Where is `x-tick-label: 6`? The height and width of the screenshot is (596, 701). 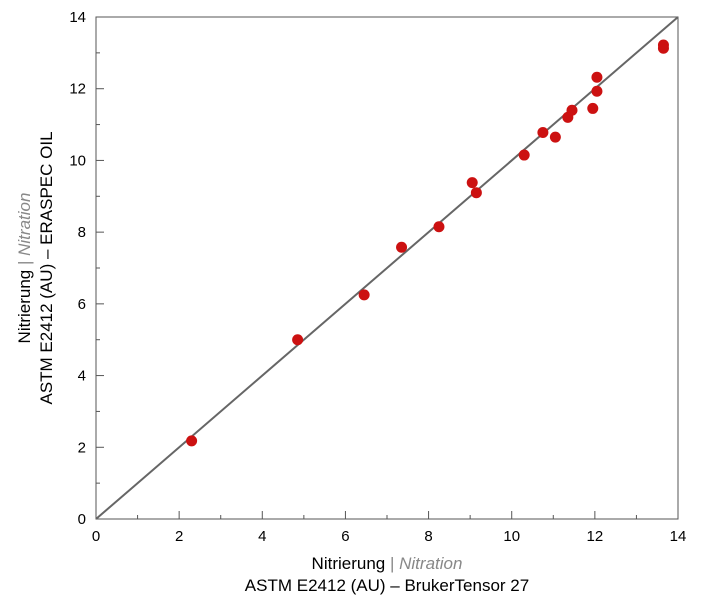
x-tick-label: 6 is located at coordinates (345, 536).